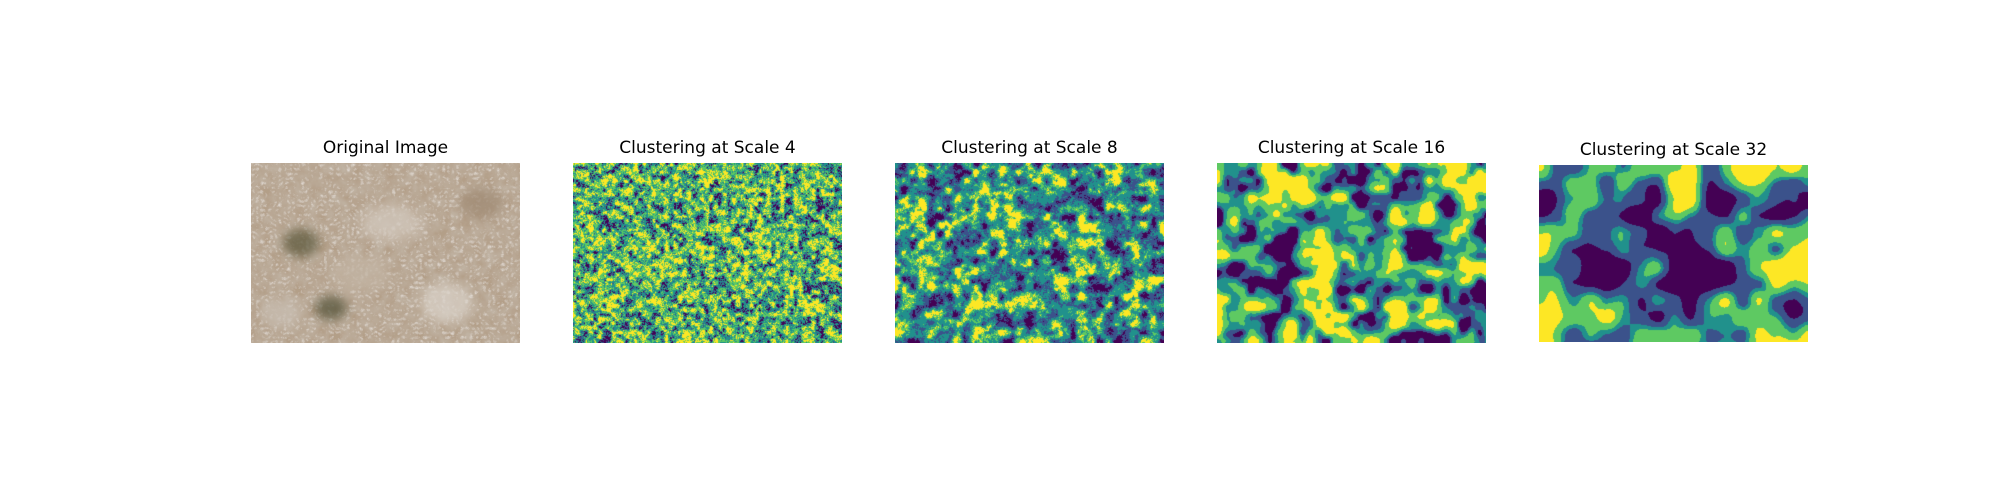 The image size is (2000, 500). Describe the element at coordinates (1673, 150) in the screenshot. I see `panel-title-scale-32: Clustering at Scale 32` at that location.